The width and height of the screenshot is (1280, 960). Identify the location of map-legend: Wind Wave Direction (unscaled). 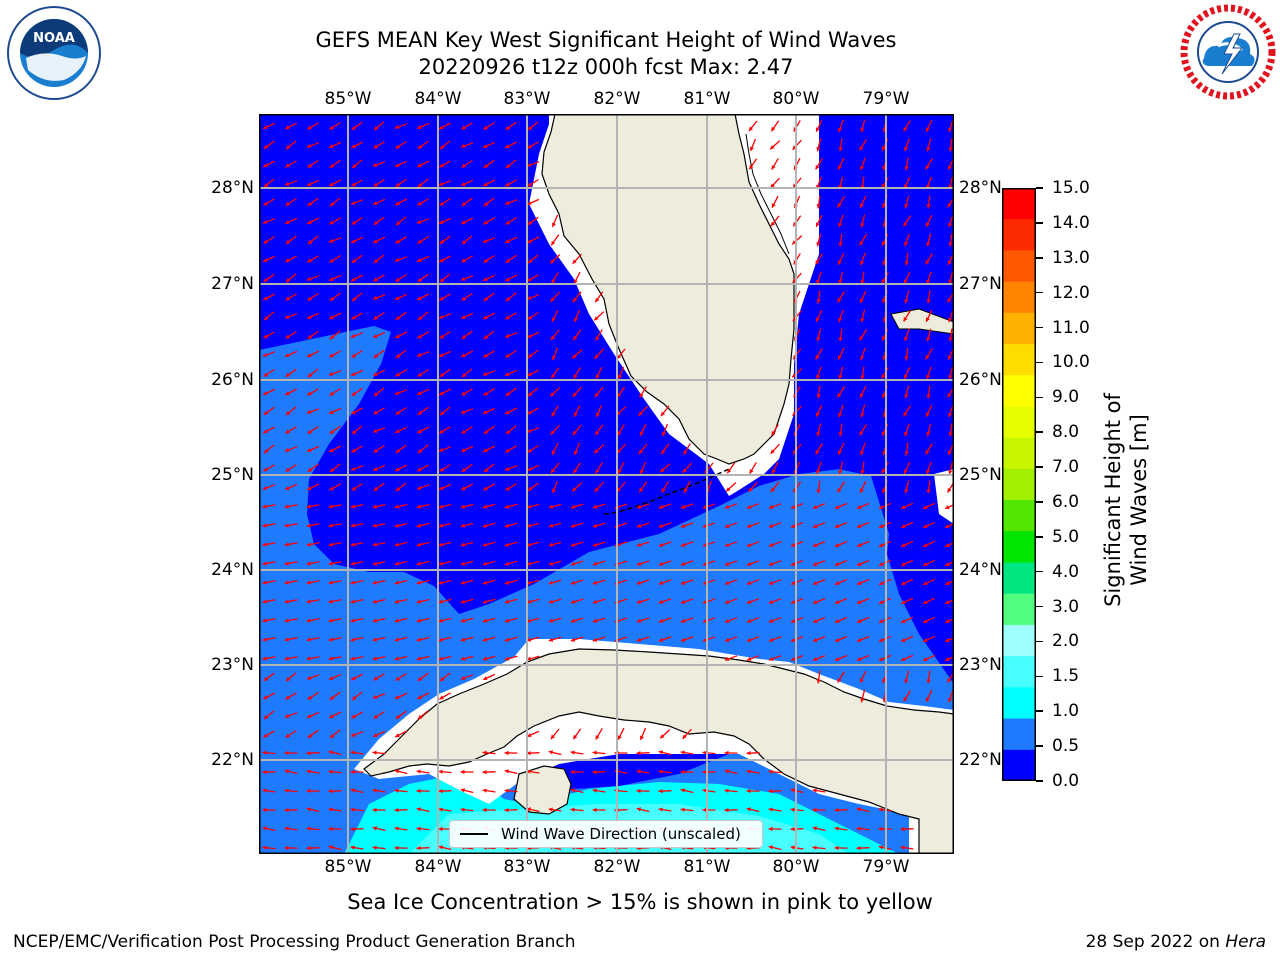
(606, 834).